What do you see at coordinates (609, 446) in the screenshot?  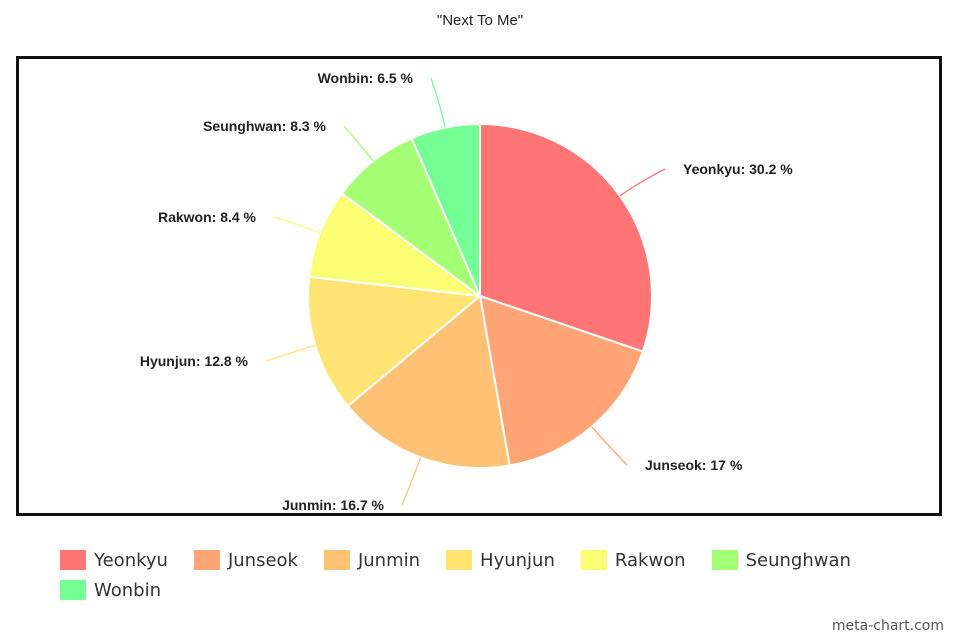 I see `leader-line-junseok` at bounding box center [609, 446].